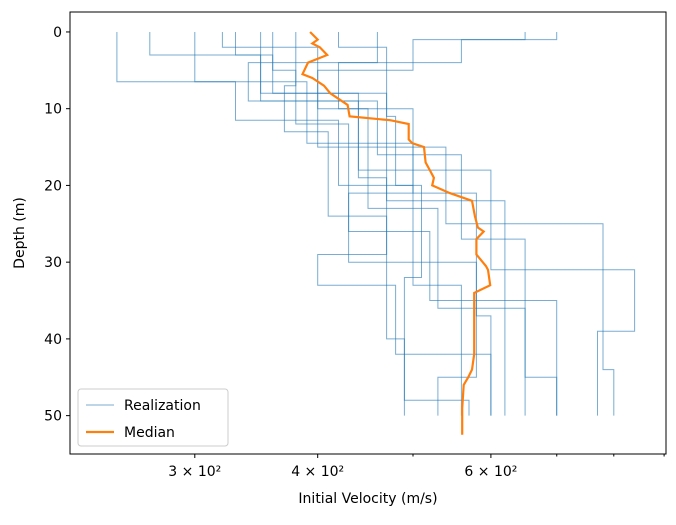 The image size is (676, 525). What do you see at coordinates (162, 406) in the screenshot?
I see `legend-label: Realization` at bounding box center [162, 406].